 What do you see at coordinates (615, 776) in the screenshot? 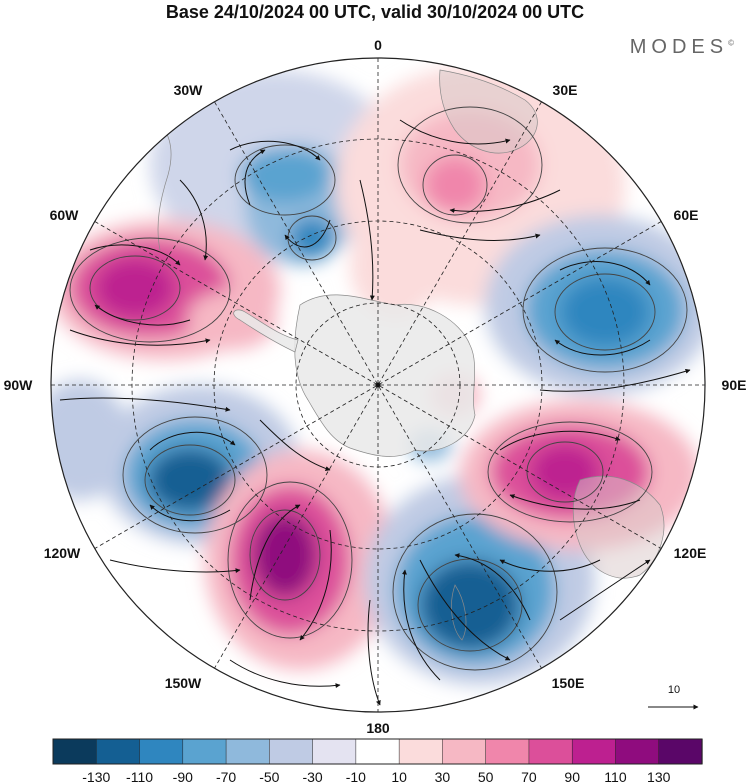
I see `colorbar-tick-label: 110` at bounding box center [615, 776].